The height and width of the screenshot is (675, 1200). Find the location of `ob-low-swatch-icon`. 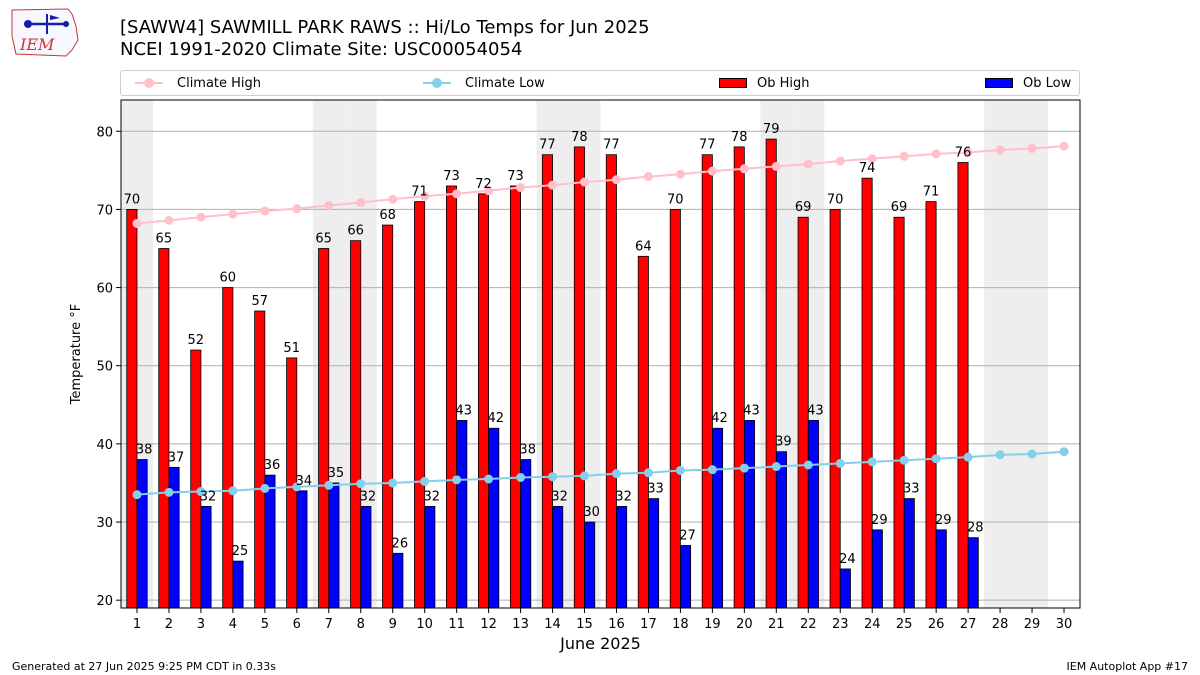

ob-low-swatch-icon is located at coordinates (999, 83).